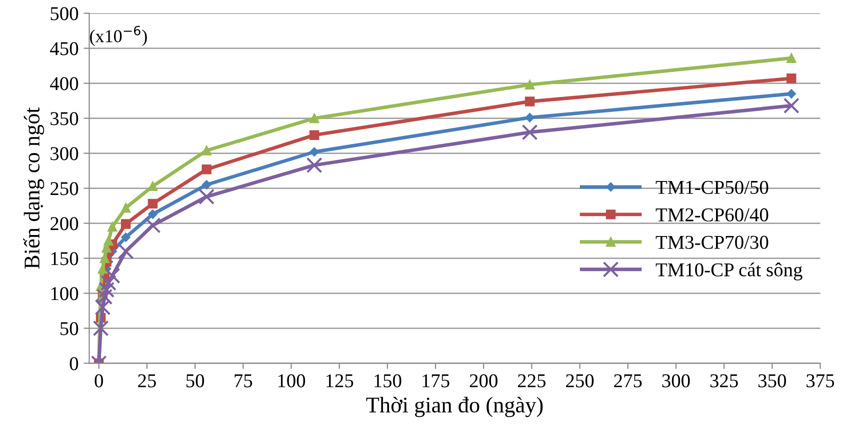 Image resolution: width=850 pixels, height=443 pixels. I want to click on legend-label: TM2-CP60/40, so click(712, 215).